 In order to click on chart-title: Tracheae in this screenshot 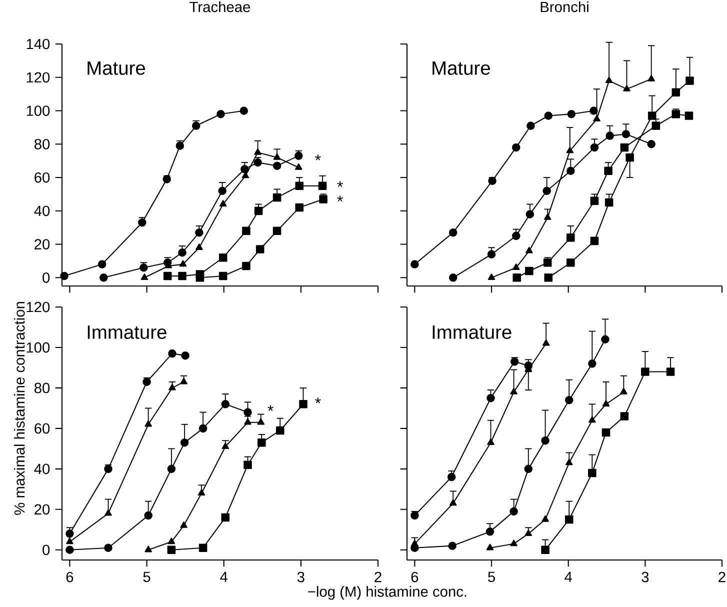, I will do `click(220, 6)`.